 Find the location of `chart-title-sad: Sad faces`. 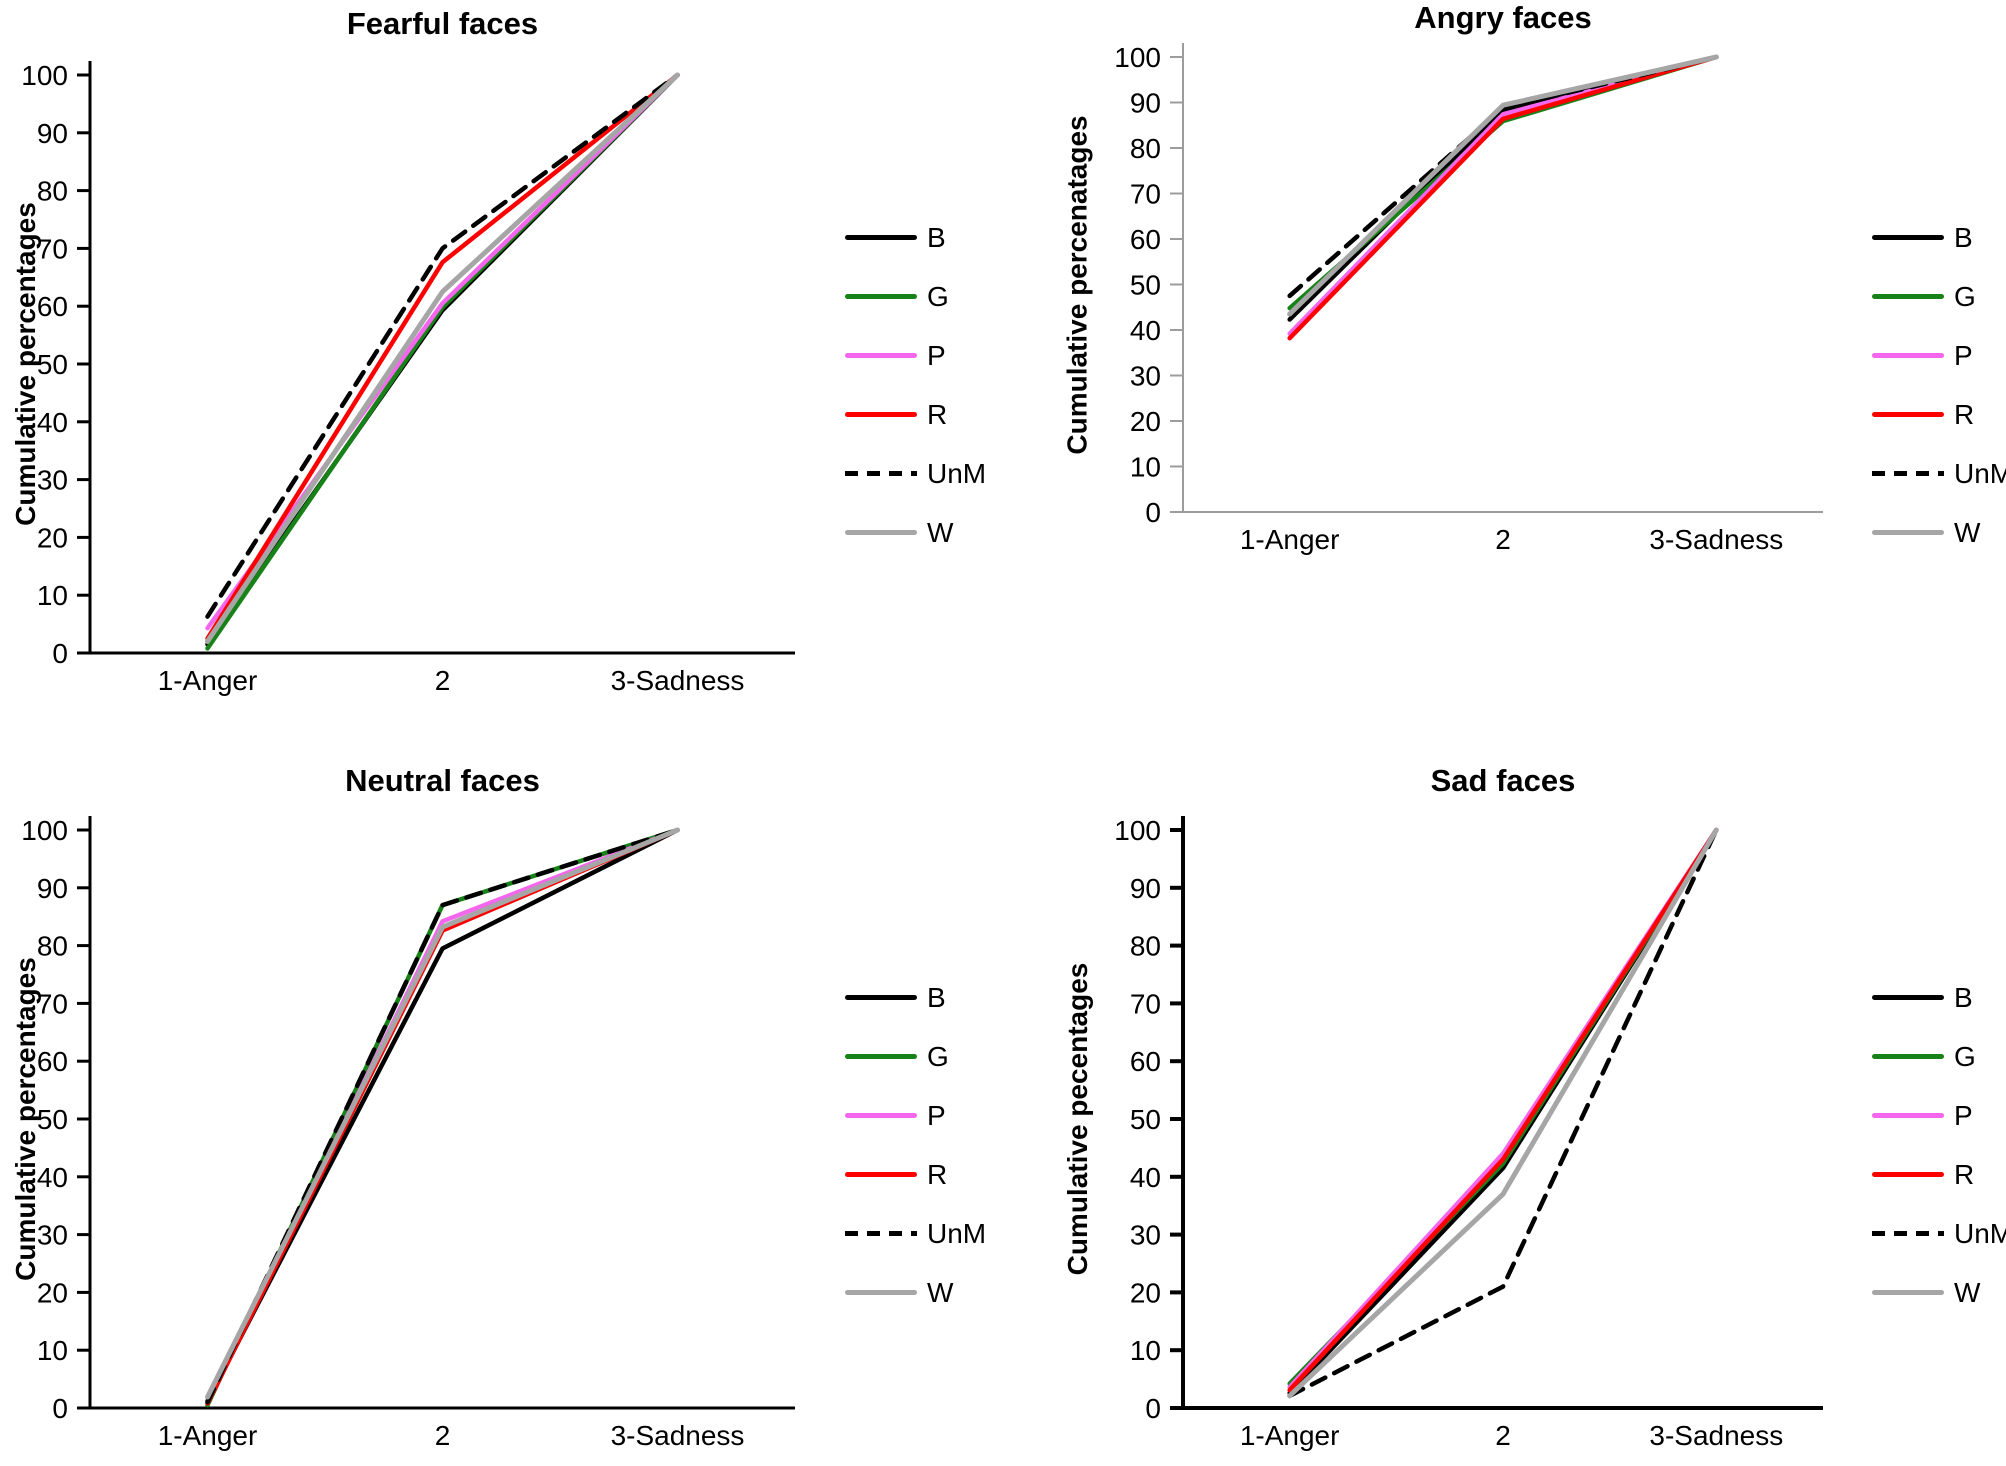

chart-title-sad: Sad faces is located at coordinates (1503, 780).